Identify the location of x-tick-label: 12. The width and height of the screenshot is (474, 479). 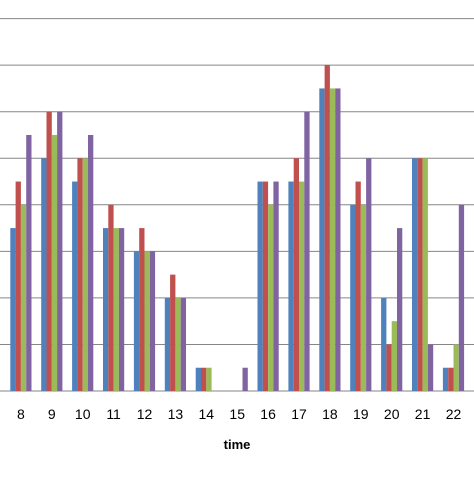
(145, 414).